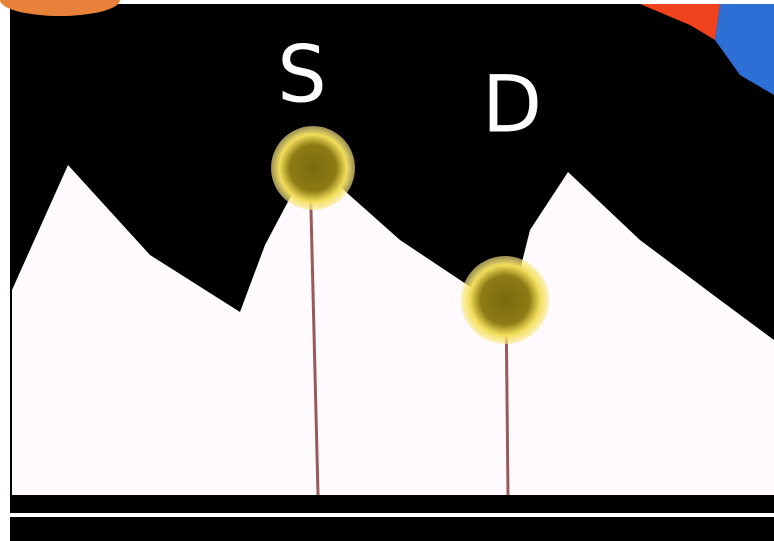 This screenshot has height=541, width=774. Describe the element at coordinates (313, 168) in the screenshot. I see `s-marker` at that location.